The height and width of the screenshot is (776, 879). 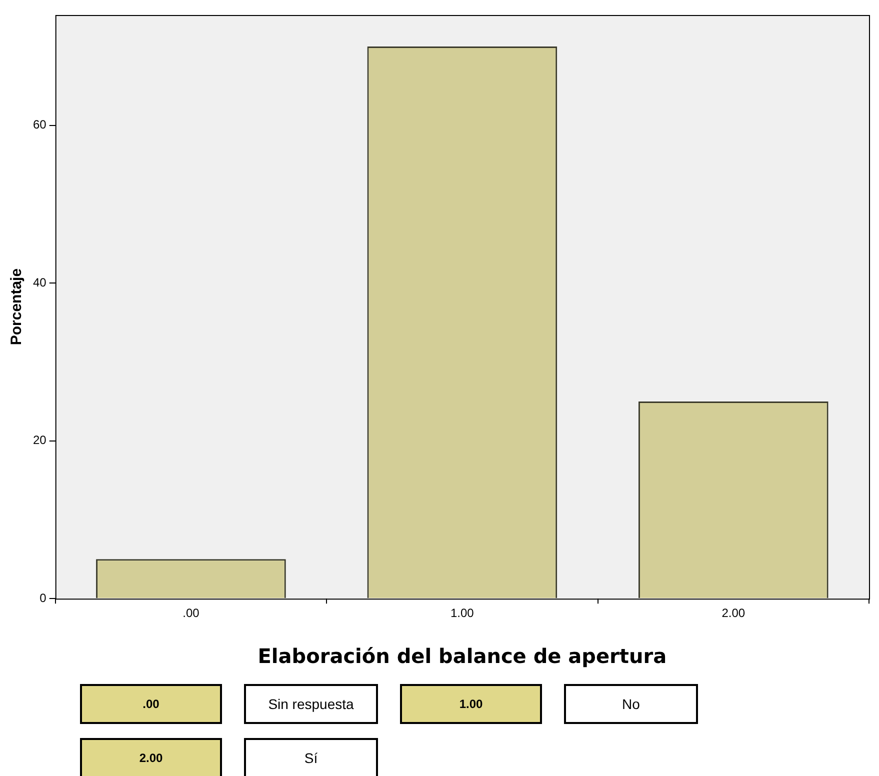 I want to click on y-tick-label: 20, so click(x=39, y=440).